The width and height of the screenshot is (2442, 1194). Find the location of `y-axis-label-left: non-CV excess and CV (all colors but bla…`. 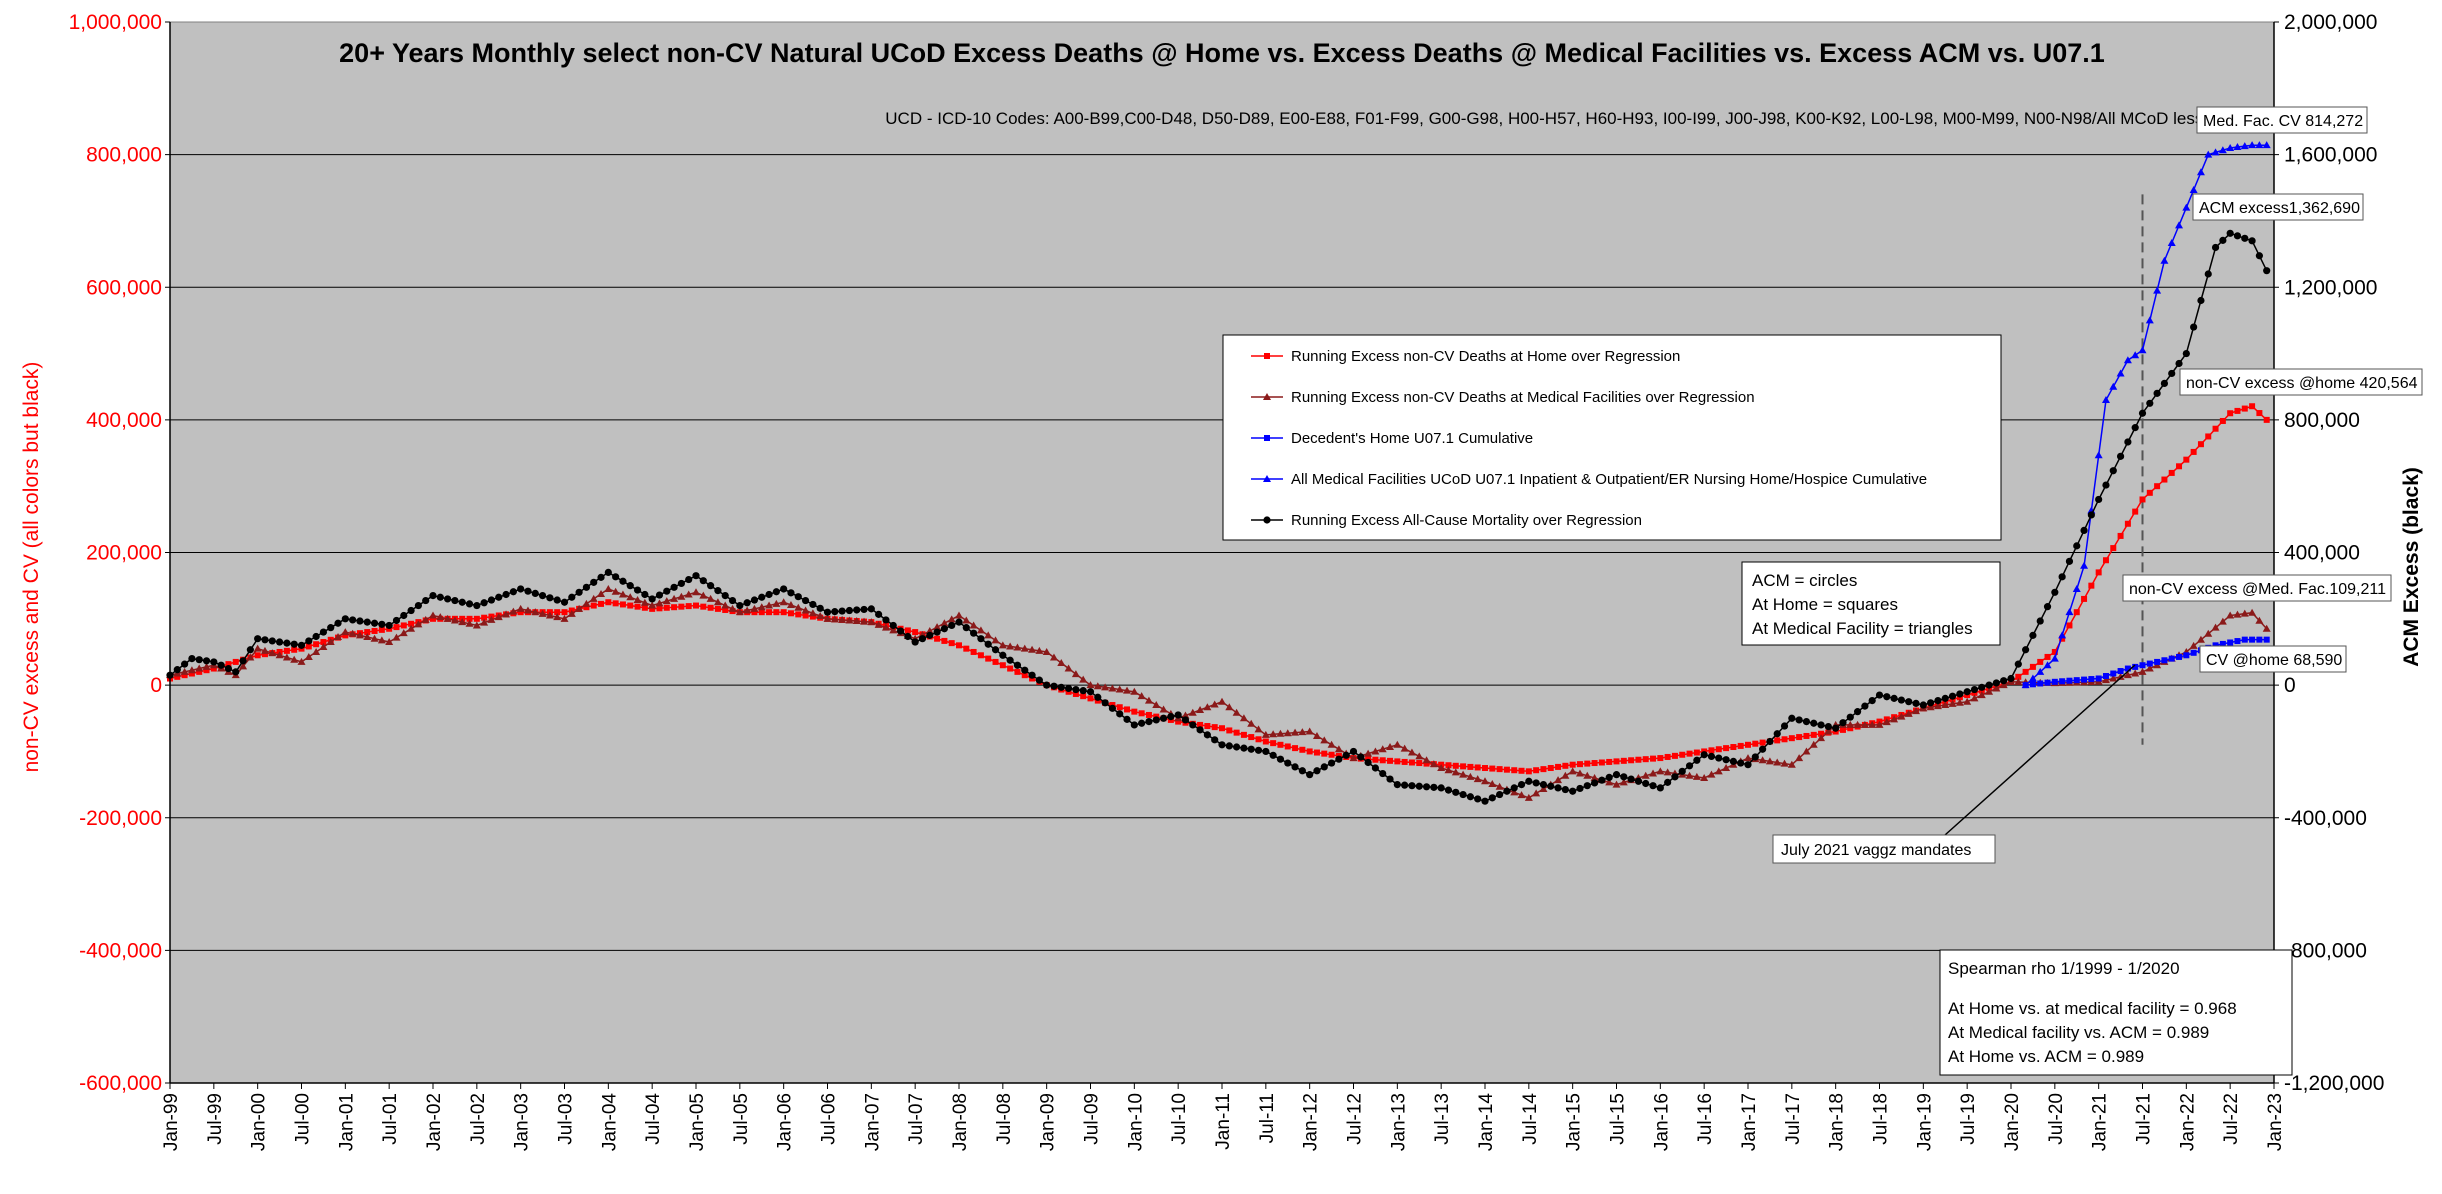

y-axis-label-left: non-CV excess and CV (all colors but bla… is located at coordinates (31, 567).